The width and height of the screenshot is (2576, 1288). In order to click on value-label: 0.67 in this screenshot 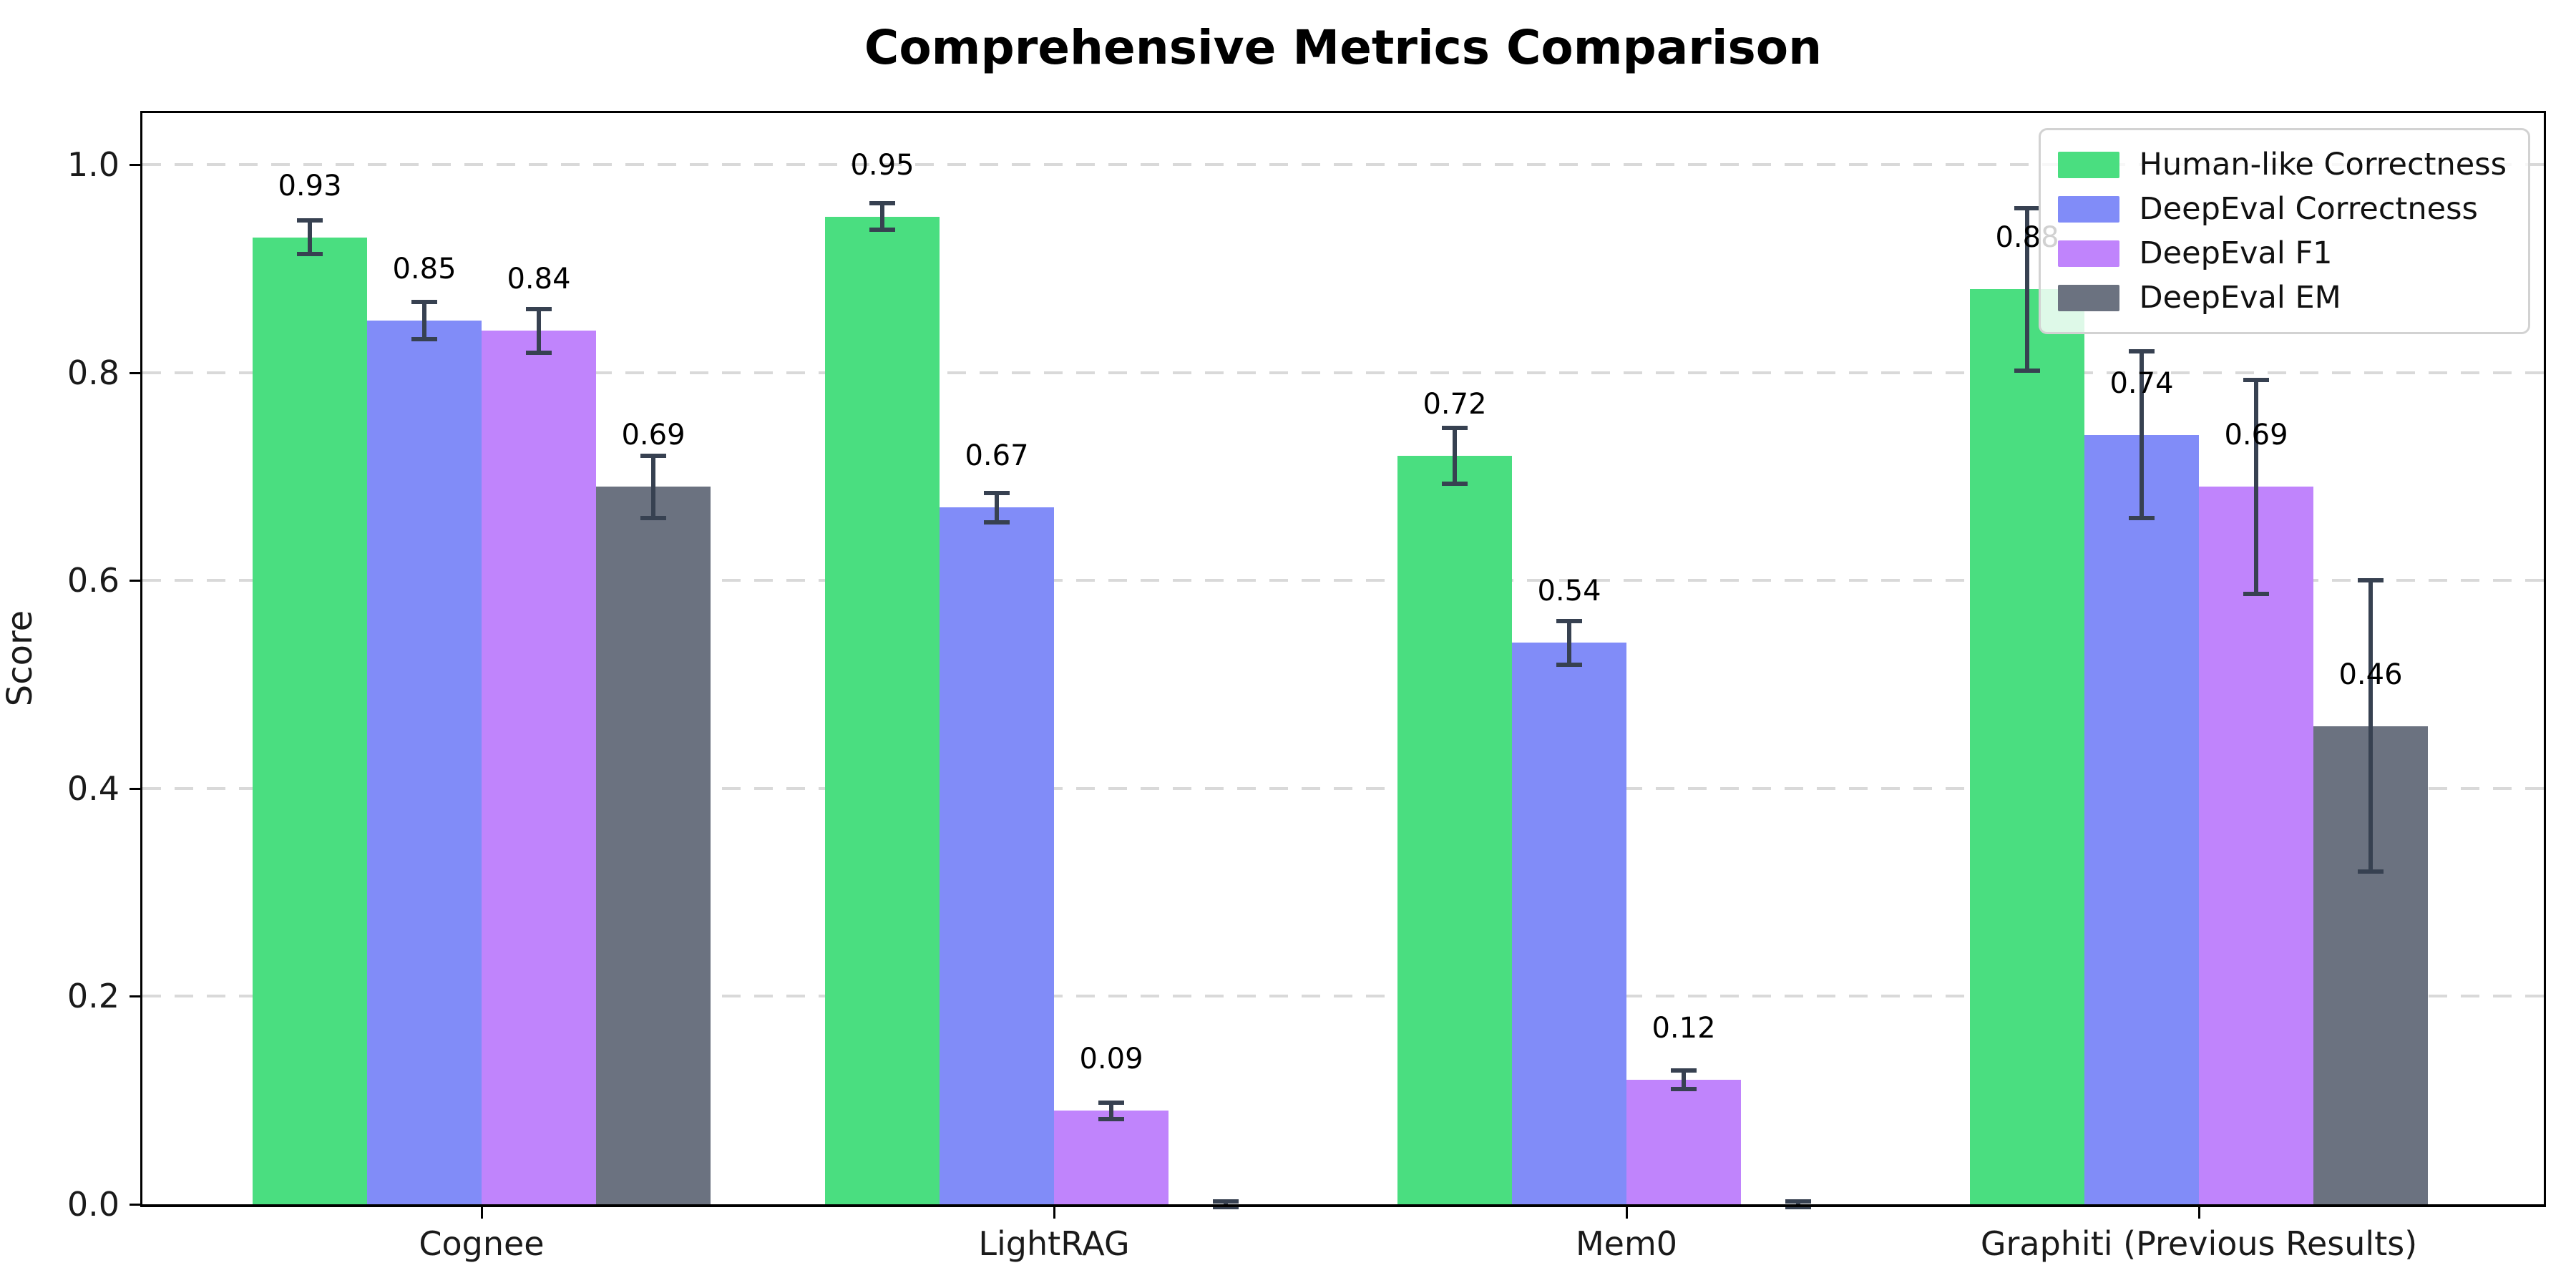, I will do `click(997, 456)`.